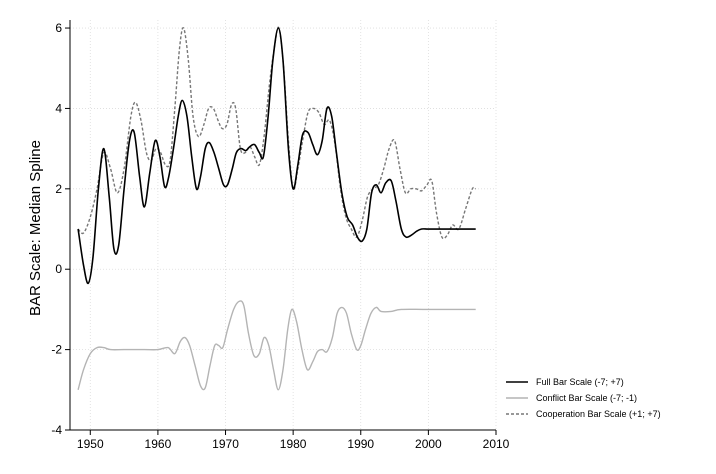 This screenshot has height=474, width=716. I want to click on x-tick-label: 1980, so click(293, 444).